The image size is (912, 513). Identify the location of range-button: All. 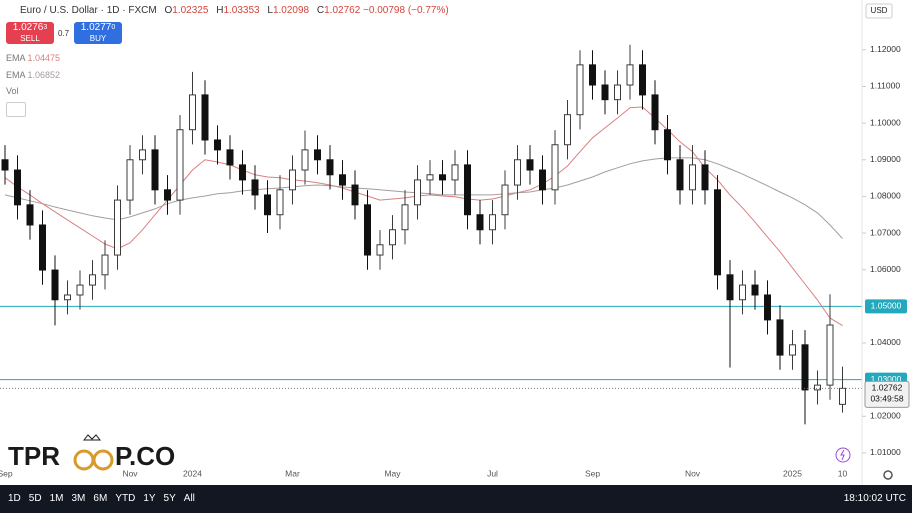
(189, 498).